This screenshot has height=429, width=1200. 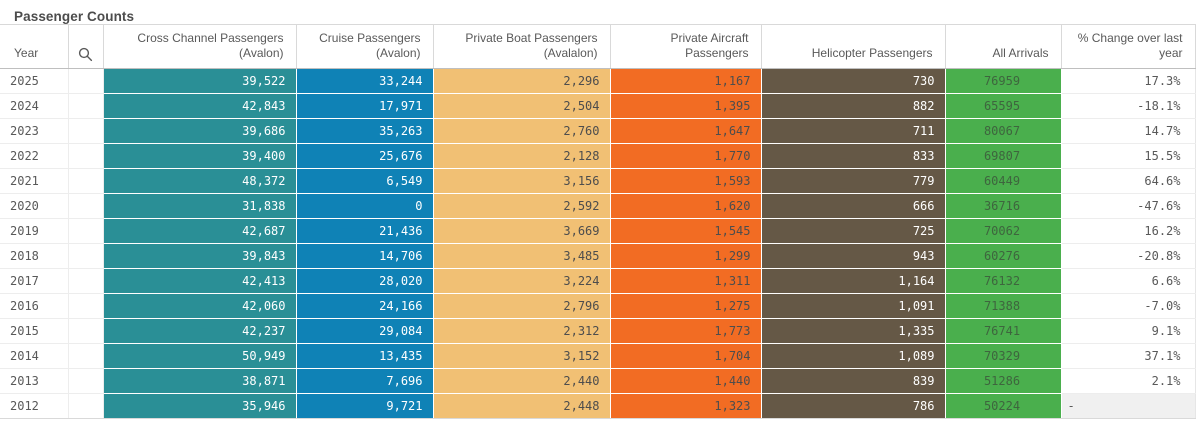 I want to click on year-cell: 2017, so click(x=34, y=281).